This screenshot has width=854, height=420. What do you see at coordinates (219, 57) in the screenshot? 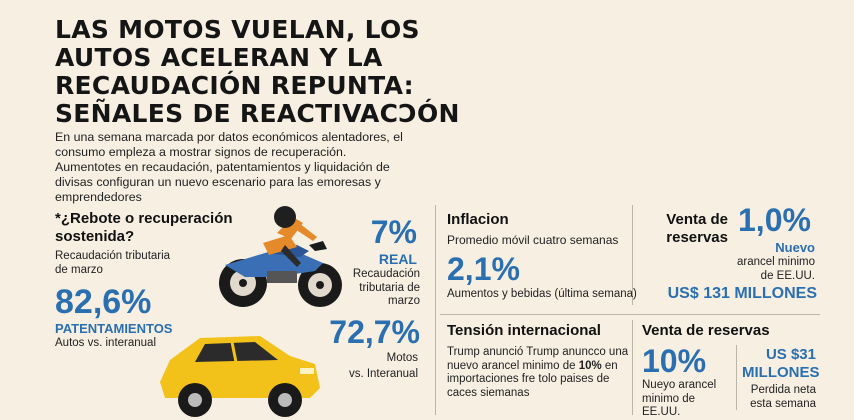
I see `title-line-2: AUTOS ACELERAN Y LA` at bounding box center [219, 57].